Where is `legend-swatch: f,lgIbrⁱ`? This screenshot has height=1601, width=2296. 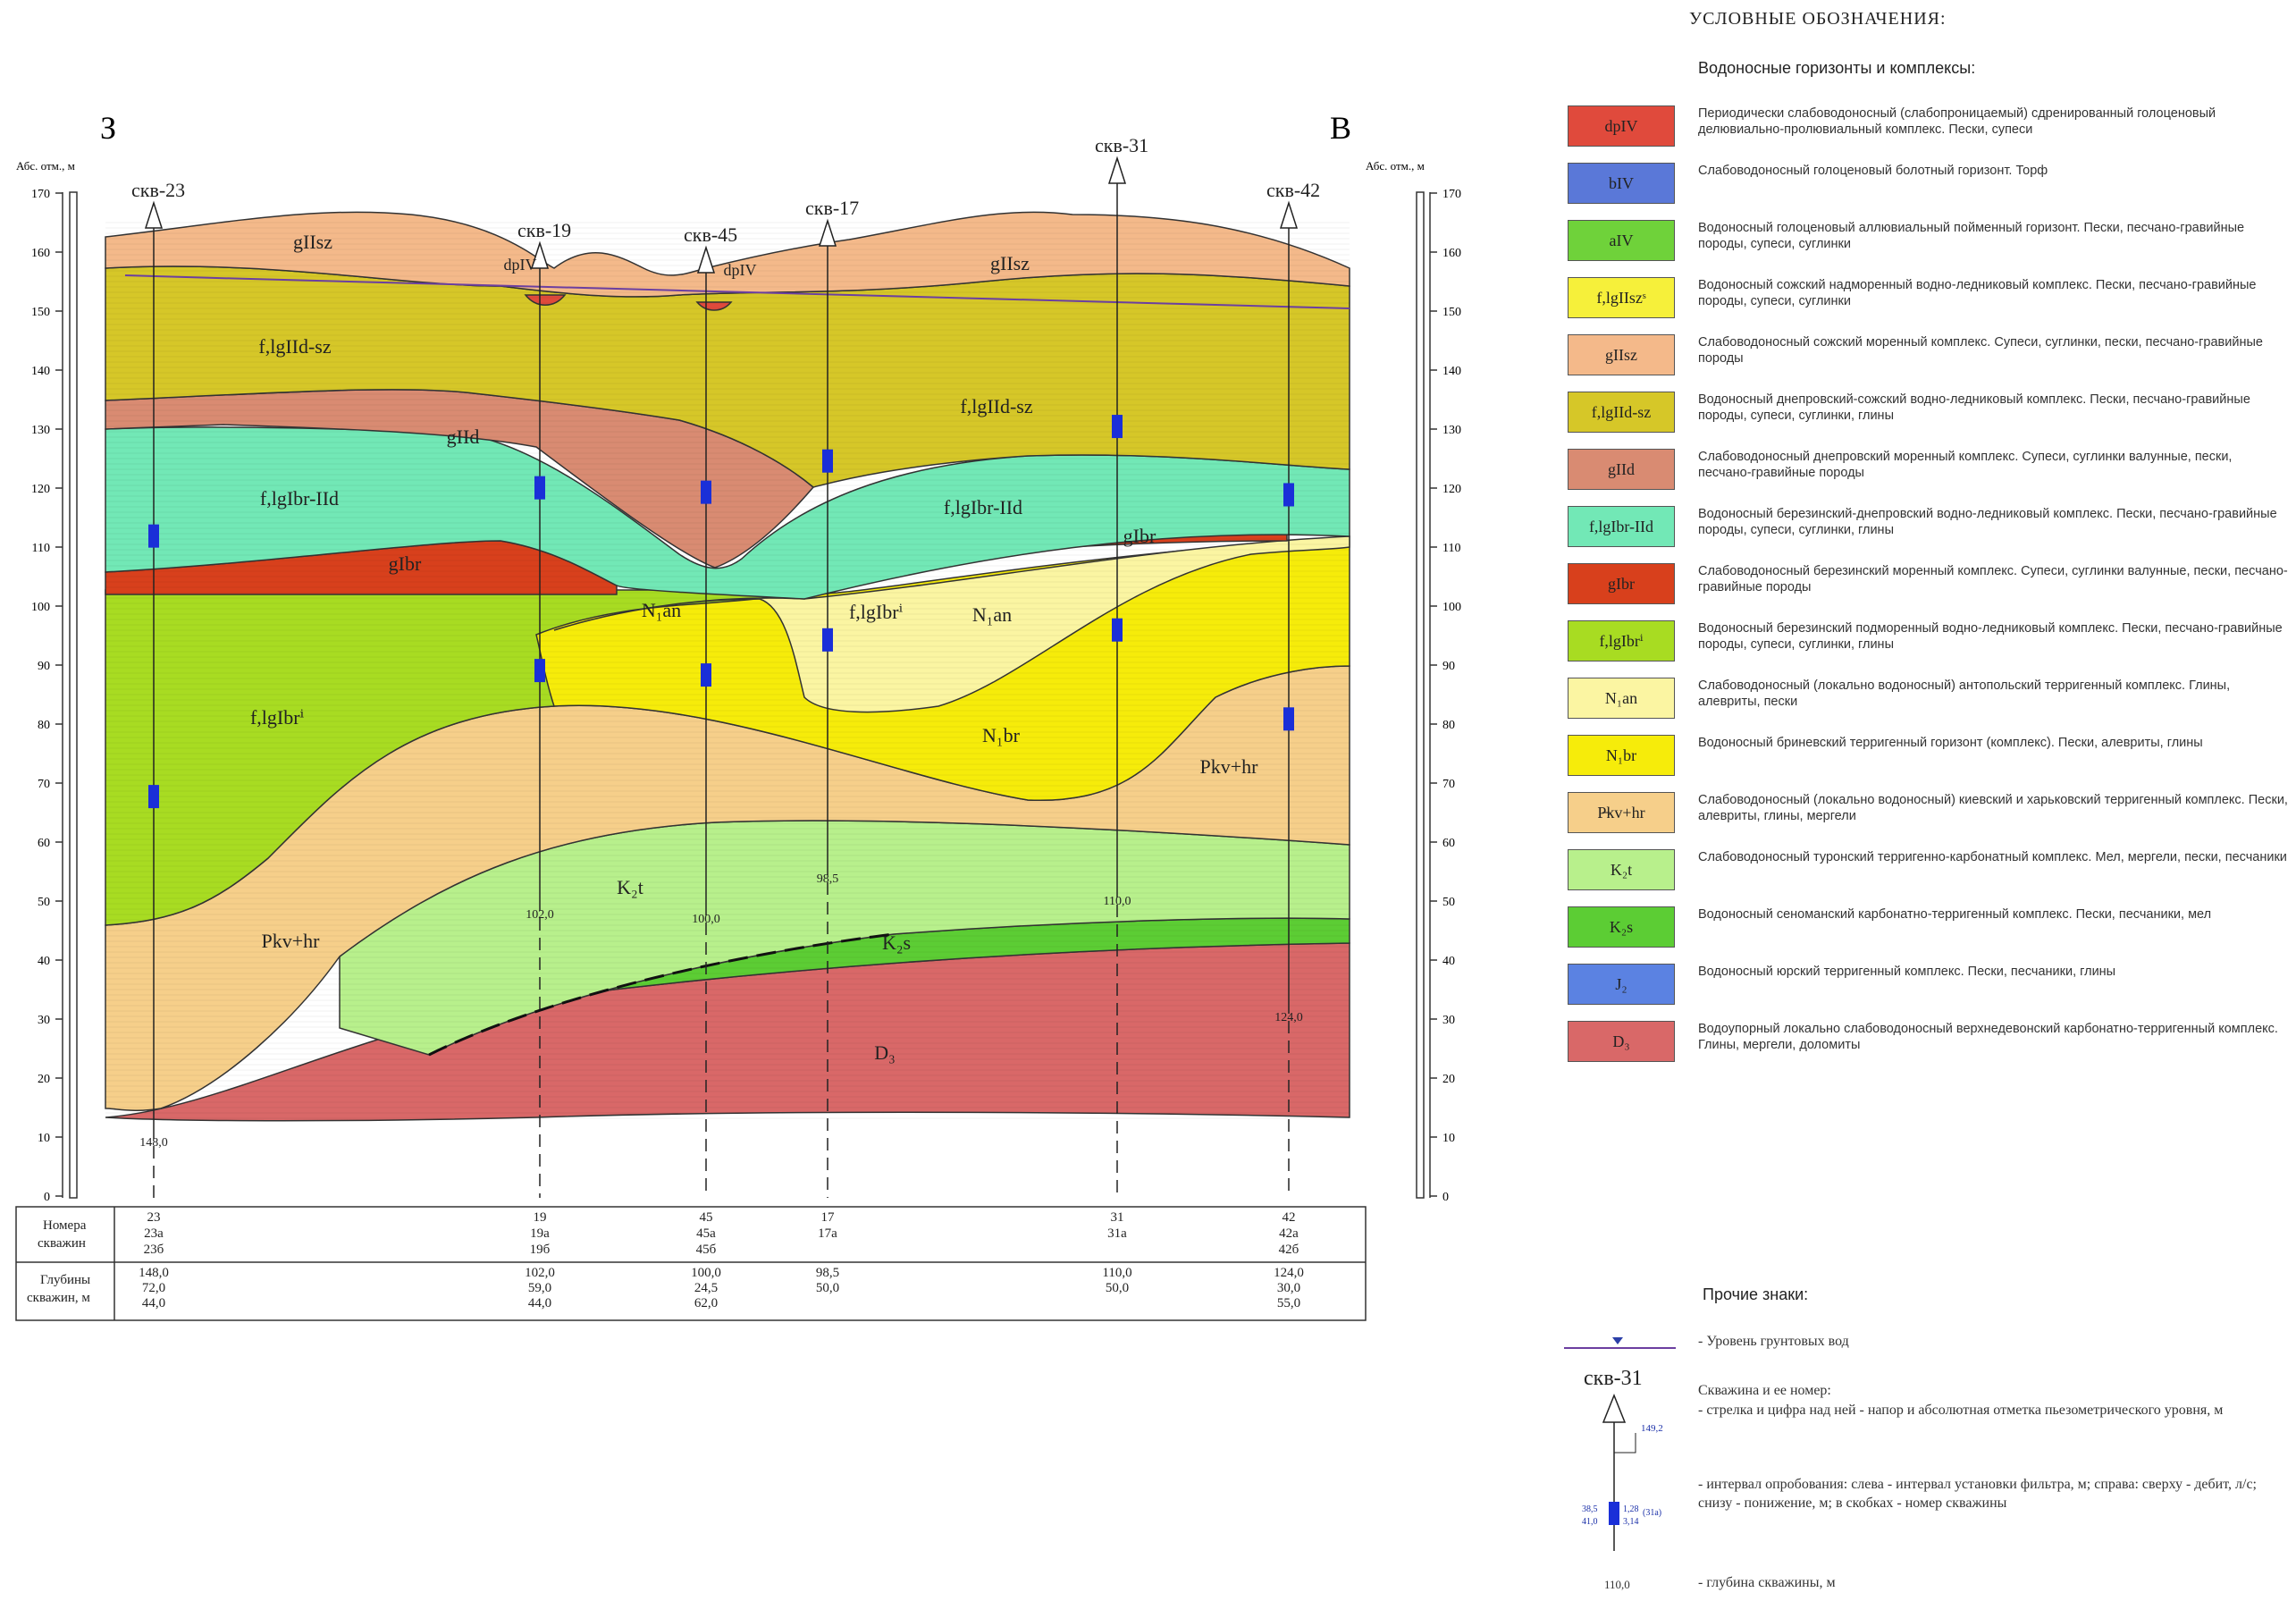 legend-swatch: f,lgIbrⁱ is located at coordinates (1621, 640).